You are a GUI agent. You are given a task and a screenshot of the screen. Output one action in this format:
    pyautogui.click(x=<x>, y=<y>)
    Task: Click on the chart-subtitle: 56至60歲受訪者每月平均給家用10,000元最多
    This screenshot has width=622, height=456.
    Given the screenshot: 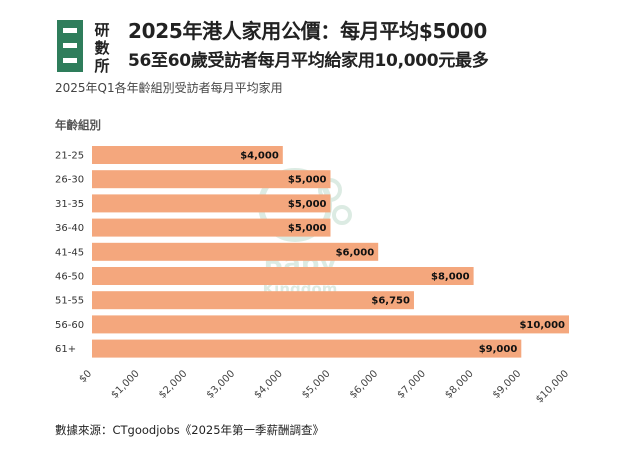 What is the action you would take?
    pyautogui.click(x=308, y=61)
    